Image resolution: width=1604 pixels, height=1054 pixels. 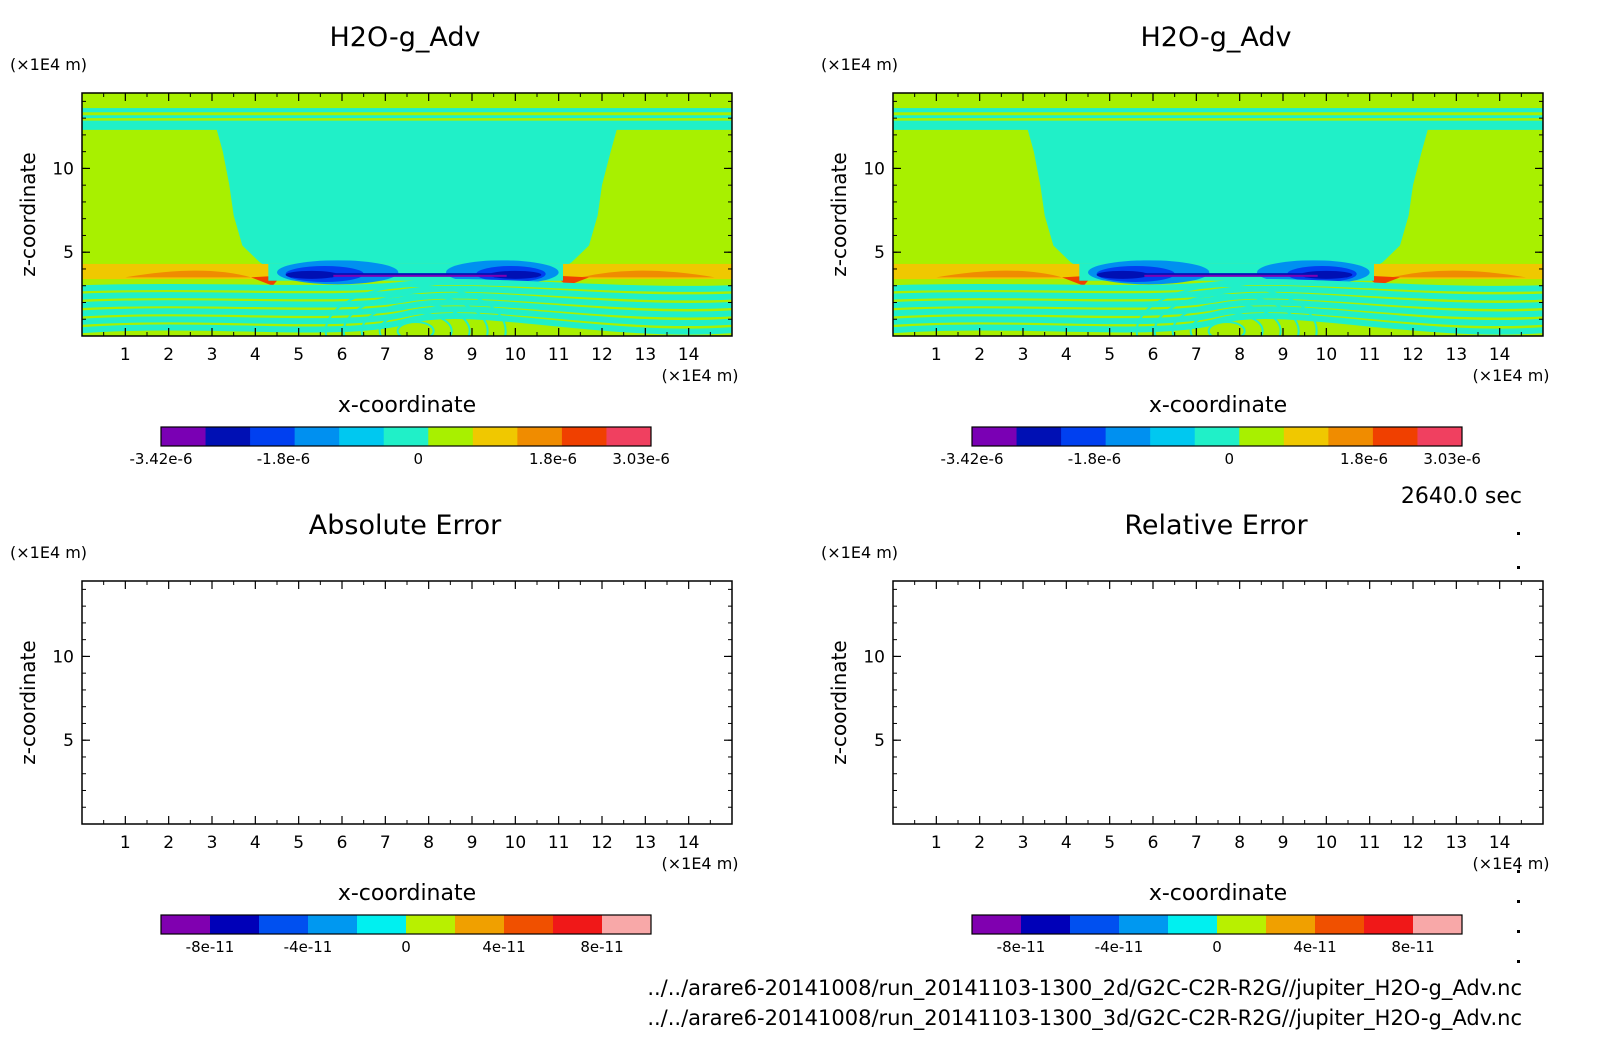 I want to click on colorbar-tick-label: -1.8e-6, so click(x=283, y=459).